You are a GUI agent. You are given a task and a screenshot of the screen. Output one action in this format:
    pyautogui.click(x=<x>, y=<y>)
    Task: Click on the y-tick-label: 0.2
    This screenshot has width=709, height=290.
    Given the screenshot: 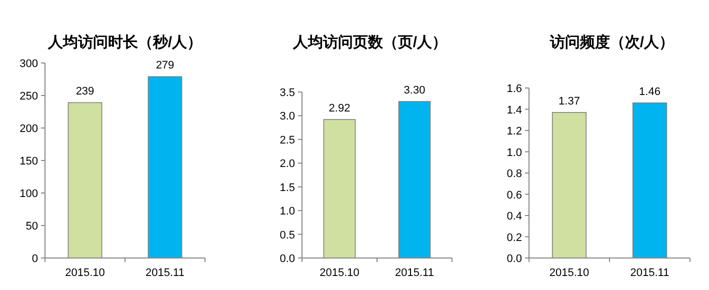 What is the action you would take?
    pyautogui.click(x=514, y=238)
    